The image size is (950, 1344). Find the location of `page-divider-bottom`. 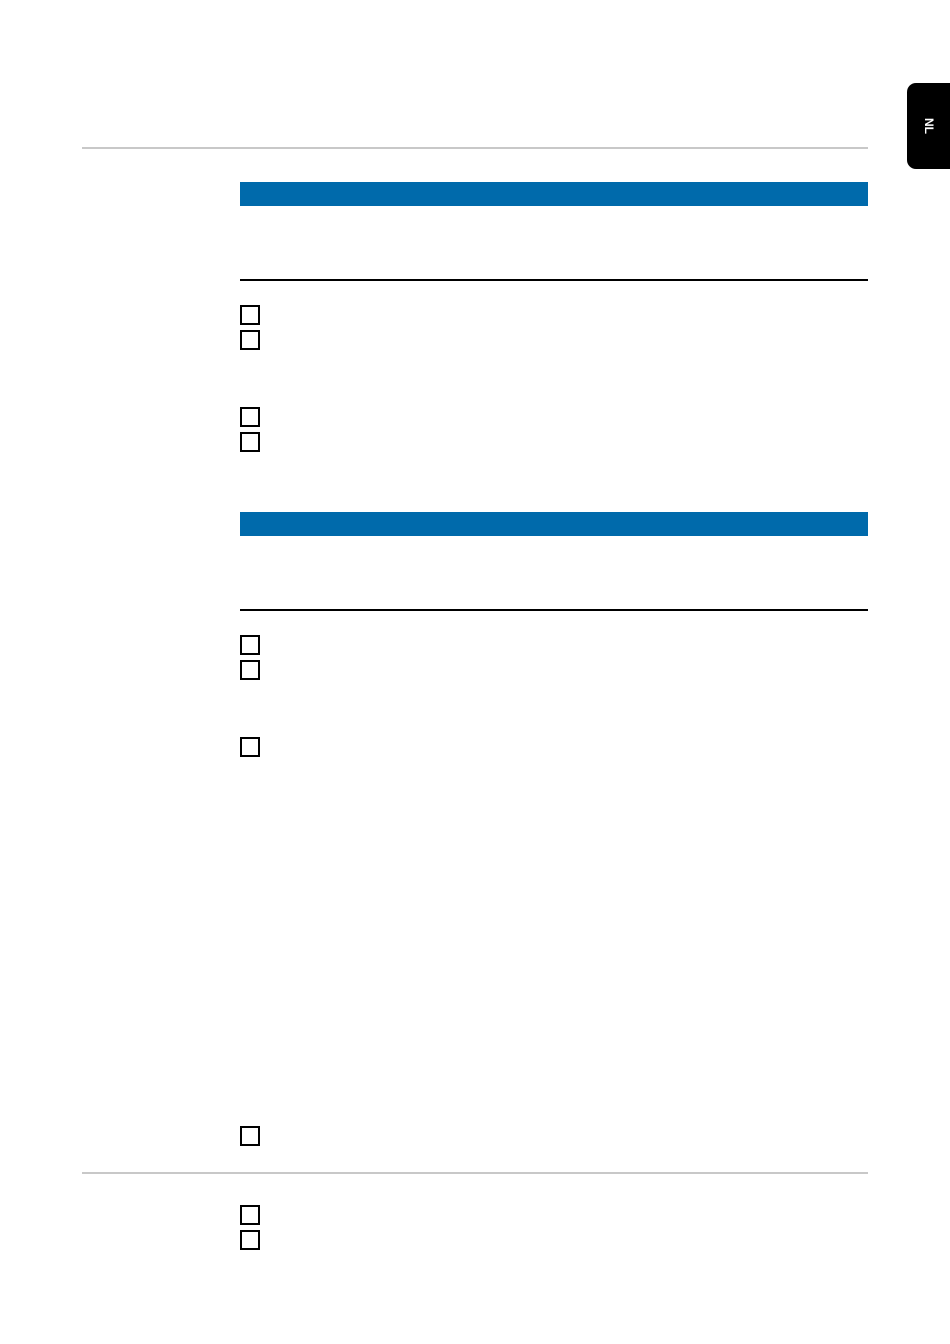

page-divider-bottom is located at coordinates (475, 1173).